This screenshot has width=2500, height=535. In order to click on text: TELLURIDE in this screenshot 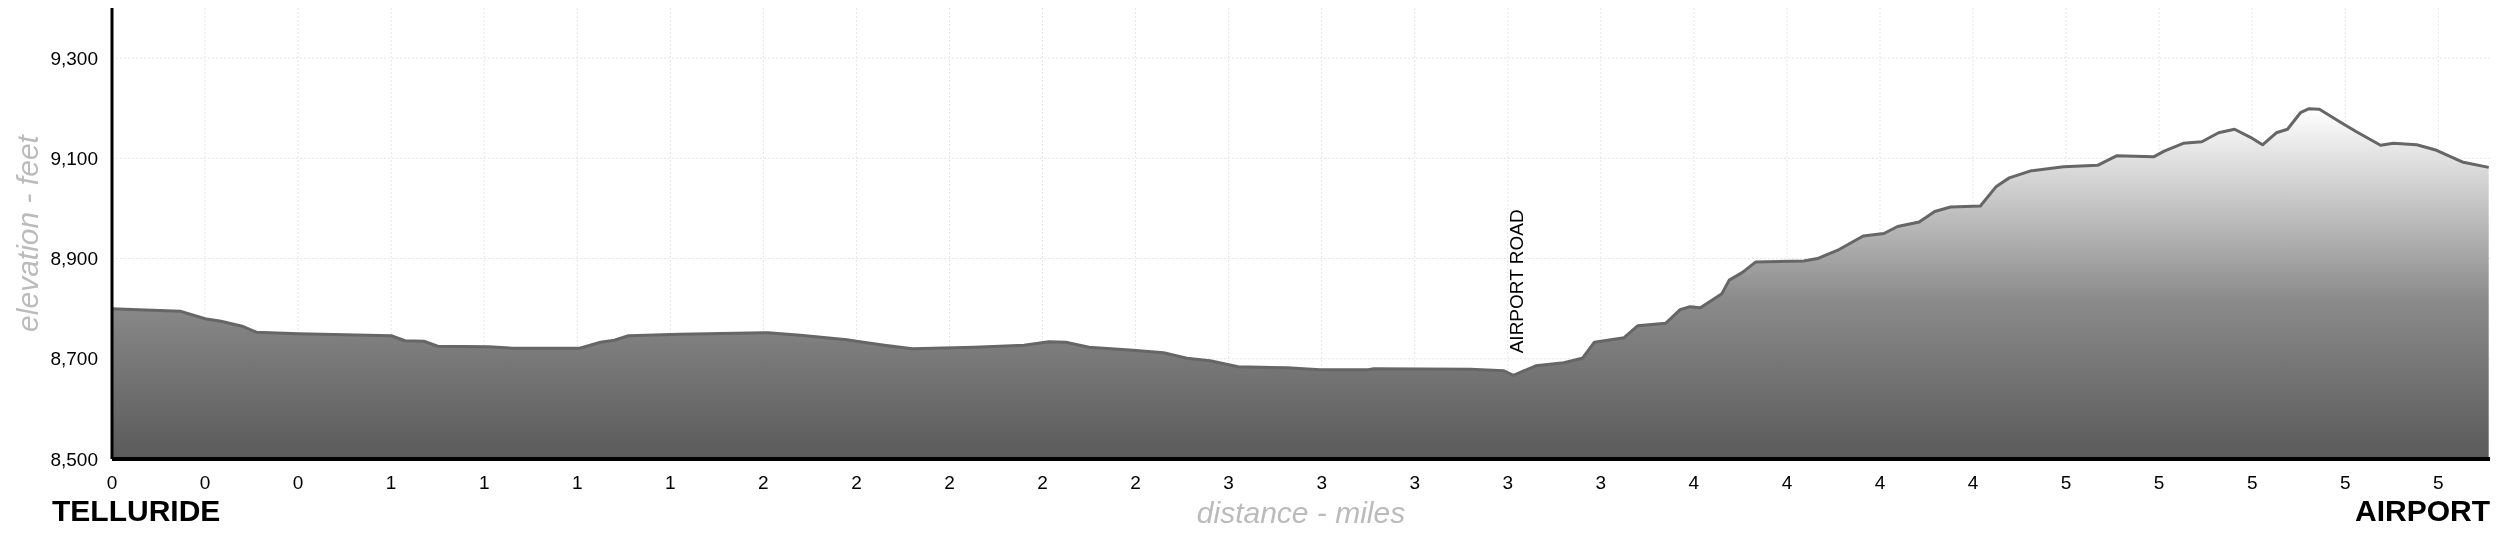, I will do `click(136, 510)`.